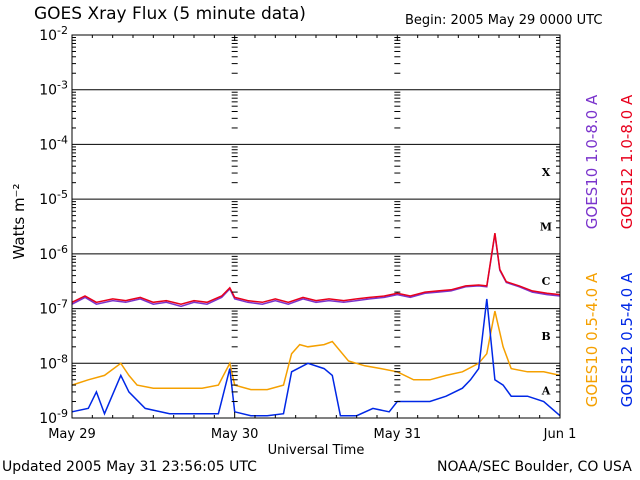 This screenshot has height=480, width=640. Describe the element at coordinates (546, 227) in the screenshot. I see `flare-class-label: M` at that location.